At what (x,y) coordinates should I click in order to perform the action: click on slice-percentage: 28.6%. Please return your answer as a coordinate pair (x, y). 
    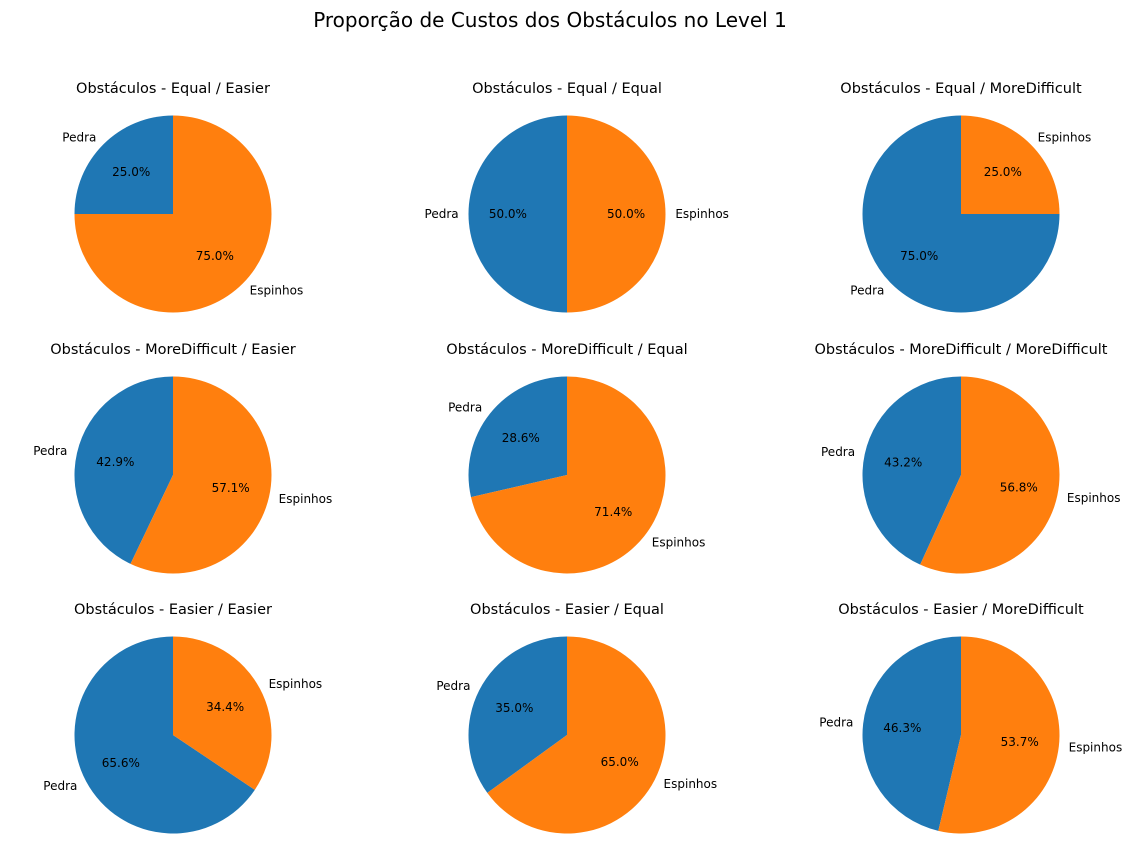
    Looking at the image, I should click on (521, 438).